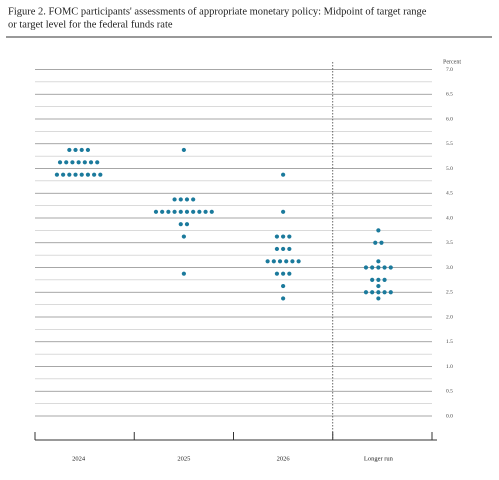 This screenshot has width=499, height=480. I want to click on y-tick-label: 4.0, so click(449, 218).